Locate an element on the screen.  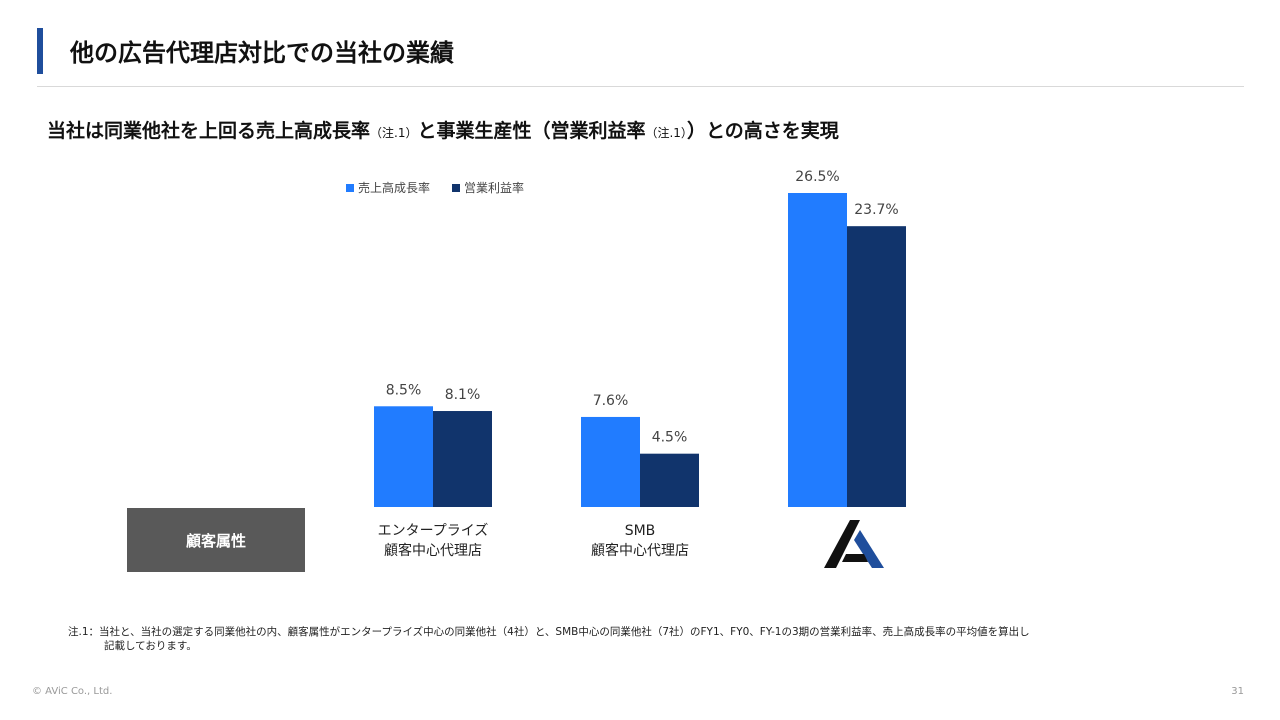
customer-attribute-label: 顧客属性 is located at coordinates (216, 540).